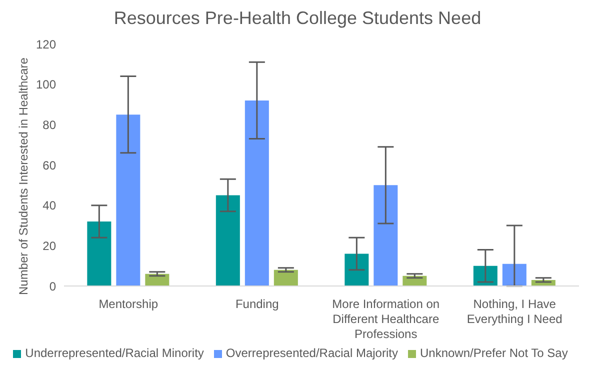  I want to click on chart-title: Resources Pre-Health College Students Need, so click(297, 18).